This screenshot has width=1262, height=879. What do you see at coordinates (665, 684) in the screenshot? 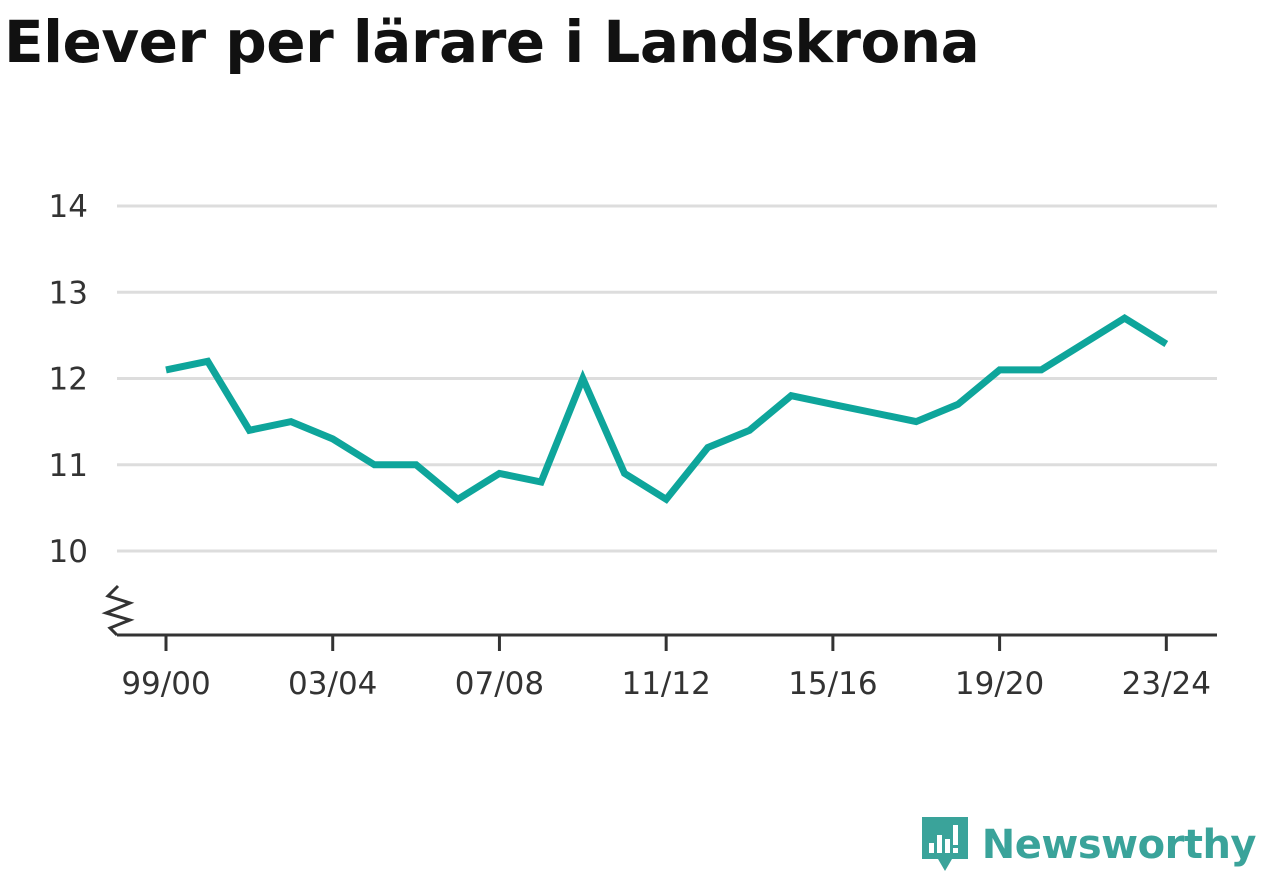
I see `x-tick-label: 11/12` at bounding box center [665, 684].